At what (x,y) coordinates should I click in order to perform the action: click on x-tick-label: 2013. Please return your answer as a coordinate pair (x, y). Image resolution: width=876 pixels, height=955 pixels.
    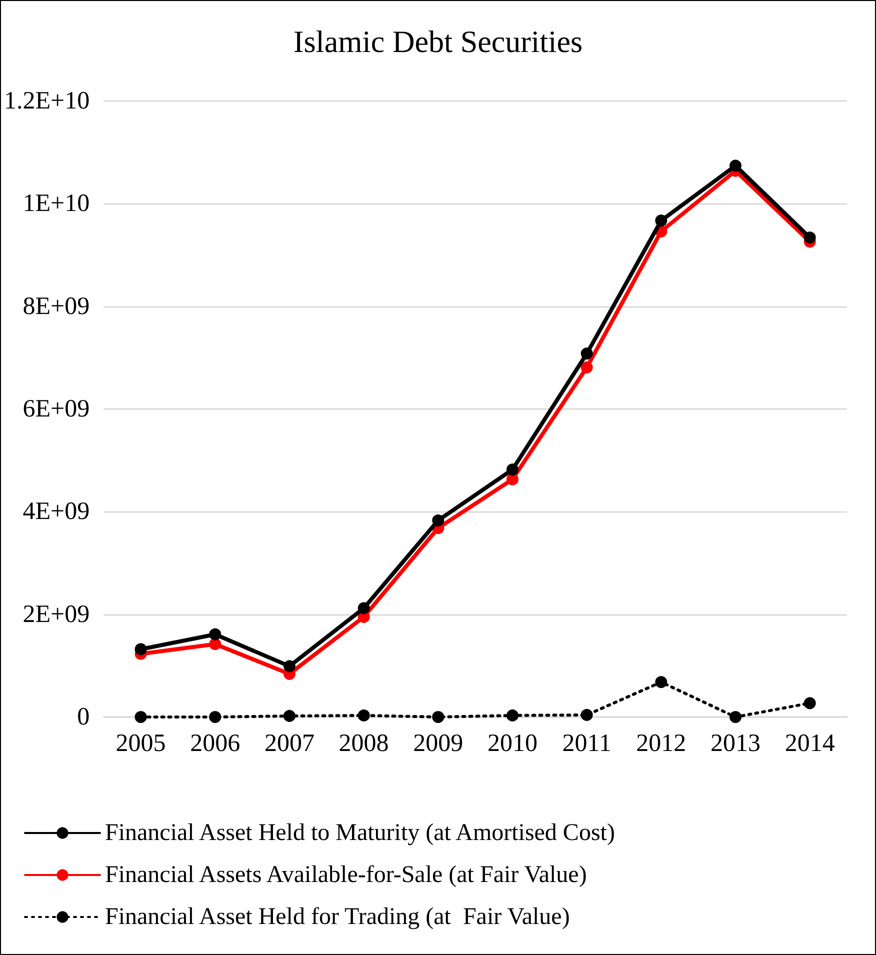
    Looking at the image, I should click on (735, 743).